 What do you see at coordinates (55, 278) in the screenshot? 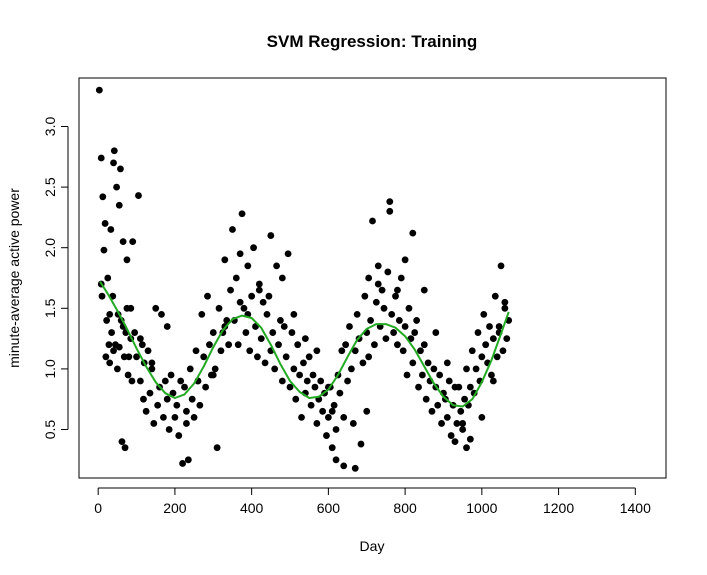
I see `y-axis: 0.5 1.0 1.5 2.0 2.5 3.0` at bounding box center [55, 278].